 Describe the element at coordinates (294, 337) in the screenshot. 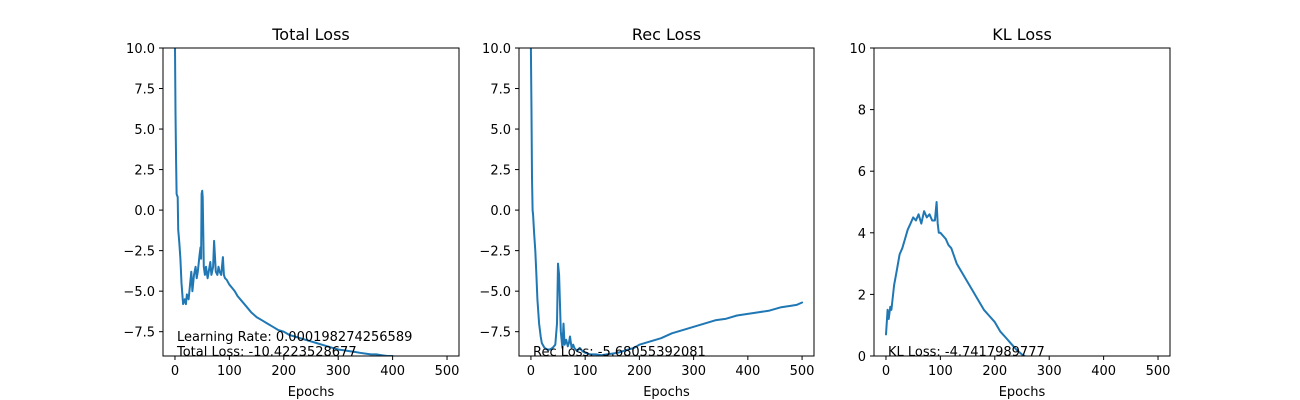

I see `annotation-text: Learning Rate: 0.000198274256589` at that location.